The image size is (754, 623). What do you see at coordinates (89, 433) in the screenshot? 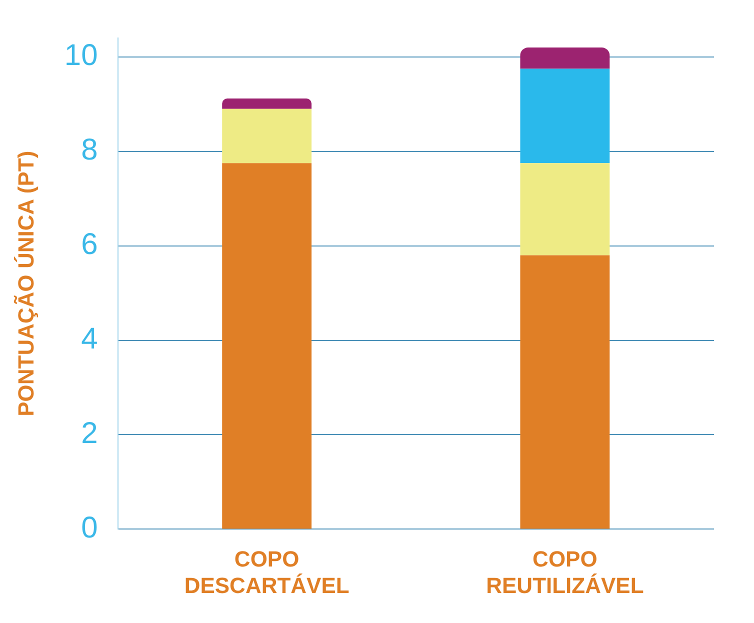
I see `y-tick-label: 2` at bounding box center [89, 433].